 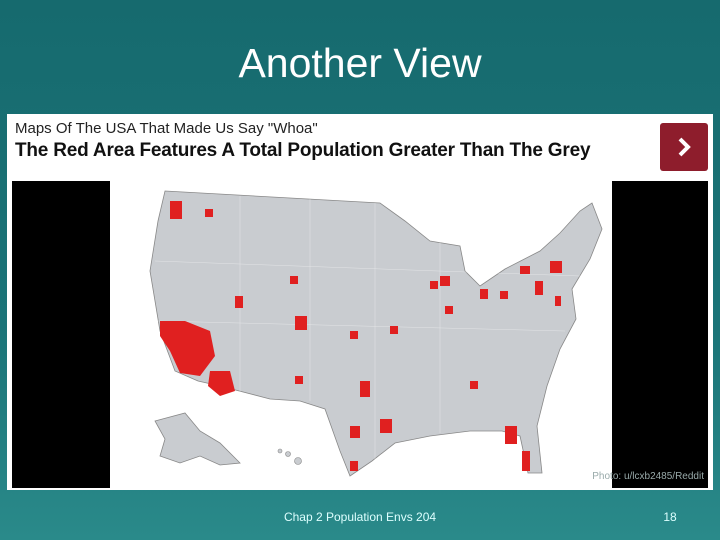 What do you see at coordinates (197, 439) in the screenshot?
I see `alaska` at bounding box center [197, 439].